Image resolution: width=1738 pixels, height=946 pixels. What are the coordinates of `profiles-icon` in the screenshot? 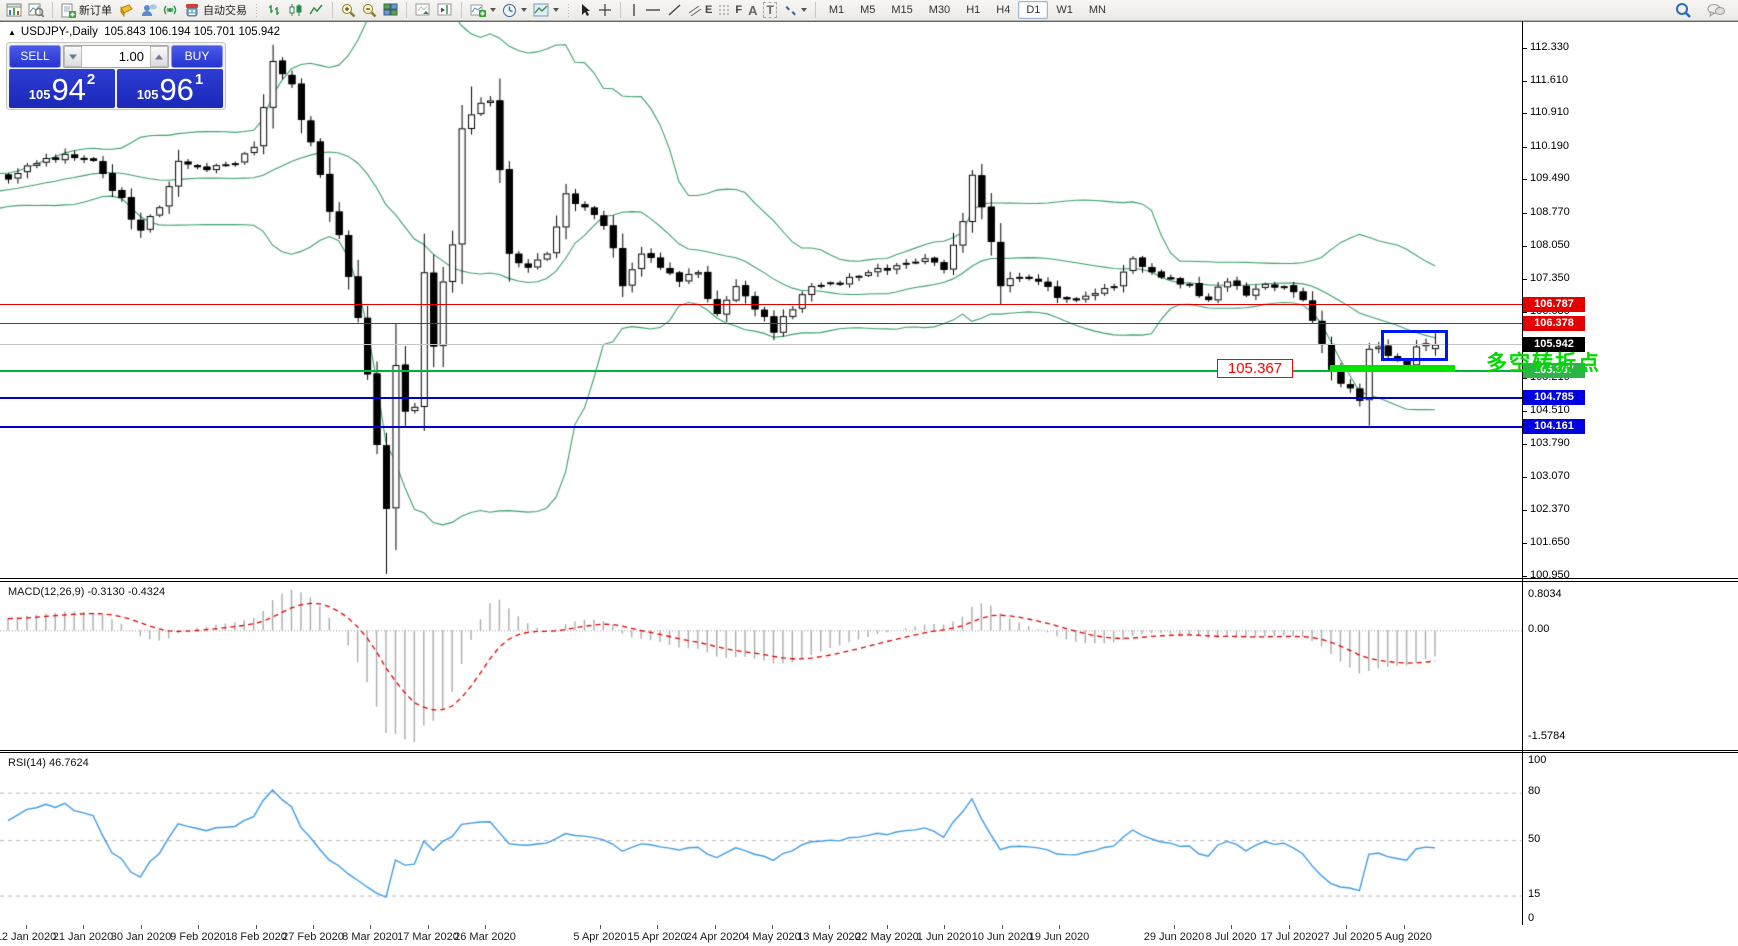 It's located at (36, 10).